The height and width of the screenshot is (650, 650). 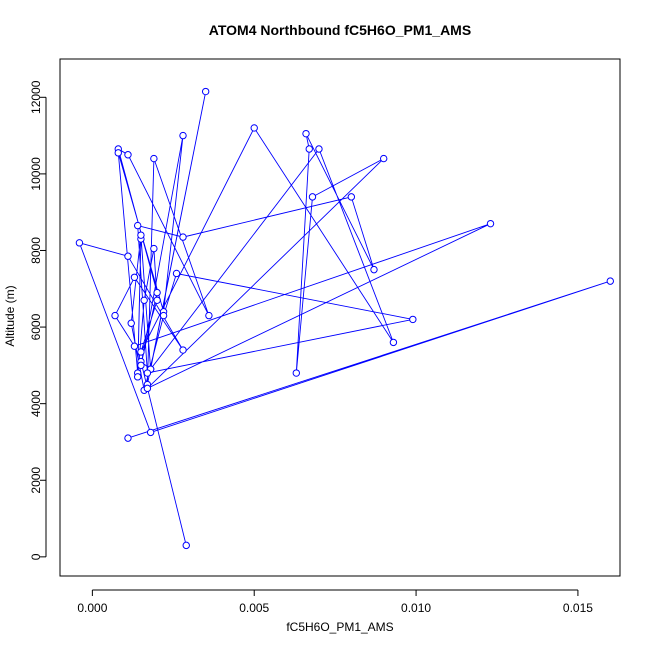 I want to click on x-axis: 0.000 0.005 0.010 0.015, so click(x=335, y=602).